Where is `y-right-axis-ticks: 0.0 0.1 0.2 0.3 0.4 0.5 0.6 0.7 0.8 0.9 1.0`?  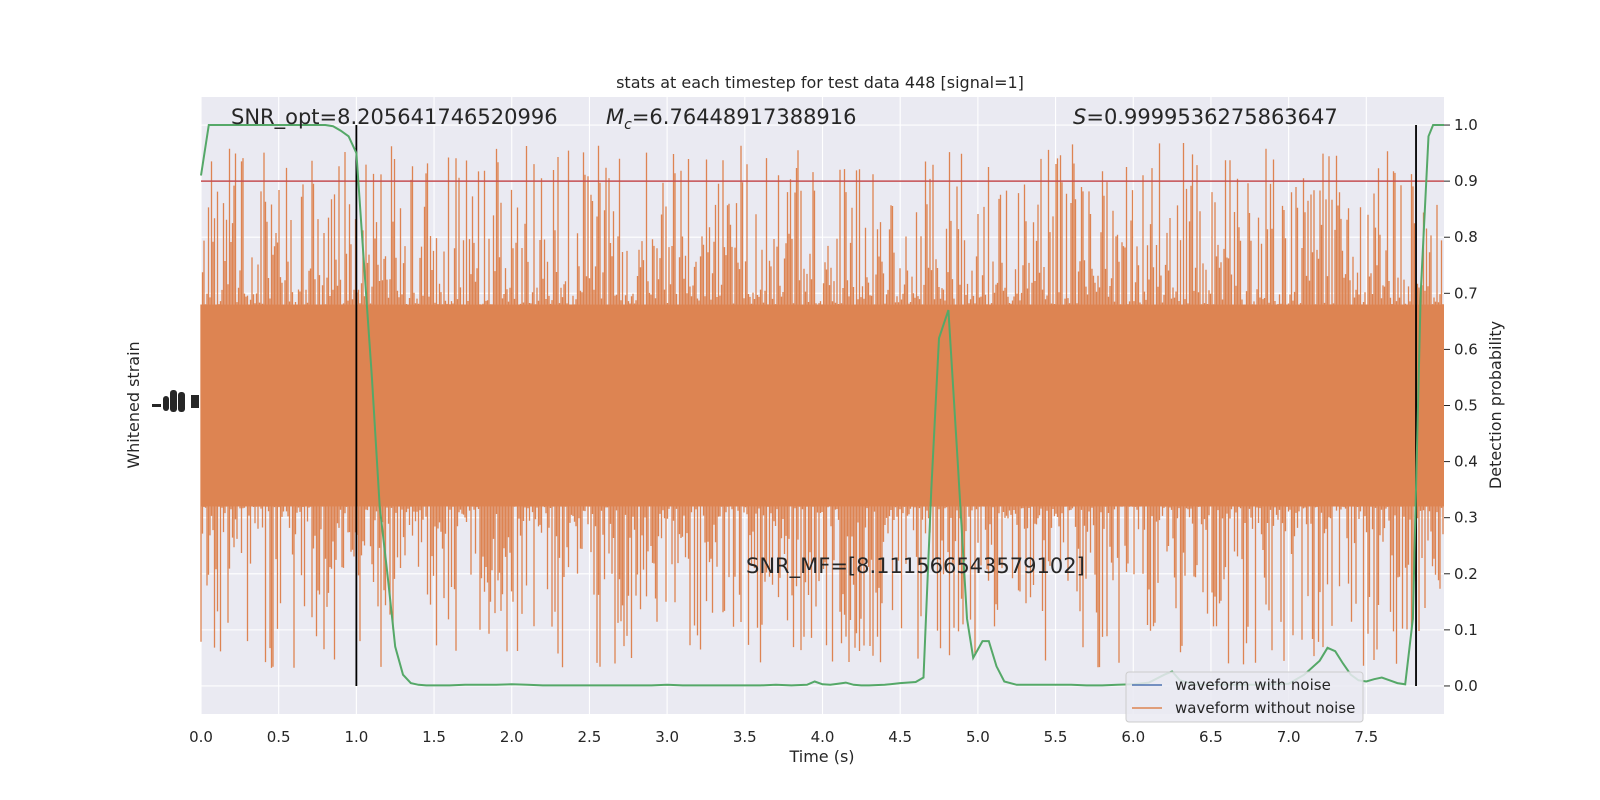
y-right-axis-ticks: 0.0 0.1 0.2 0.3 0.4 0.5 0.6 0.7 0.8 0.9 1.0 is located at coordinates (1461, 405).